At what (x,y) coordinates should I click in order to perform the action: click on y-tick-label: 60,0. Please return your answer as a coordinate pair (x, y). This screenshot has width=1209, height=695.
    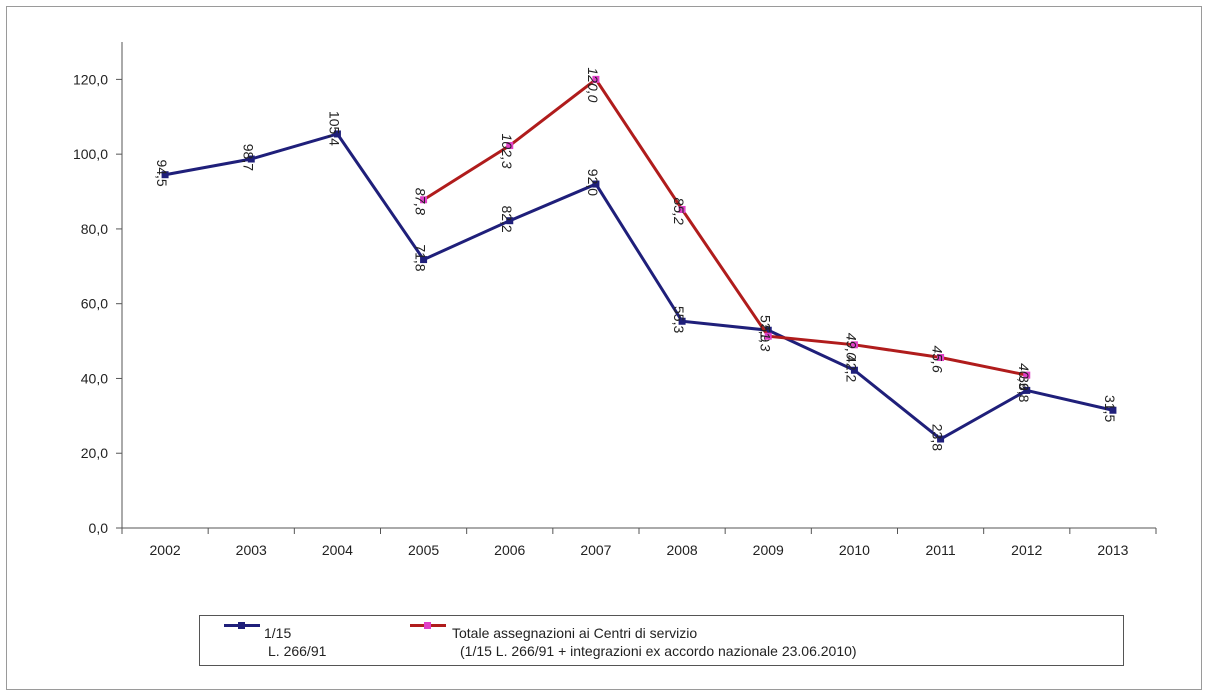
    Looking at the image, I should click on (94, 304).